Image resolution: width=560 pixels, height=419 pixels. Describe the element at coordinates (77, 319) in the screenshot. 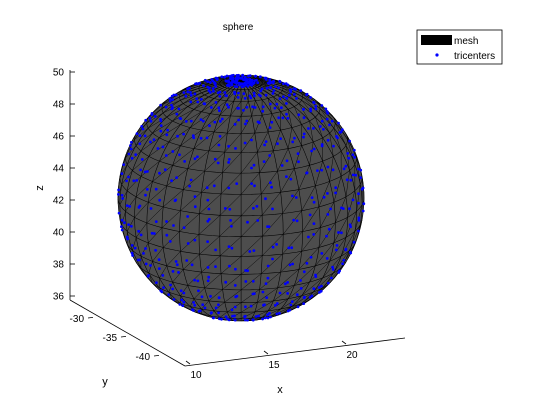

I see `y-tick-label: -30` at that location.